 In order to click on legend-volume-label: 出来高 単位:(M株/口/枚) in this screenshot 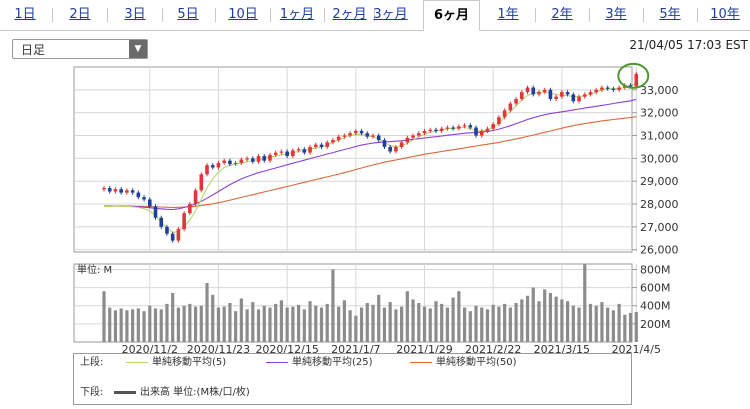, I will do `click(195, 392)`.